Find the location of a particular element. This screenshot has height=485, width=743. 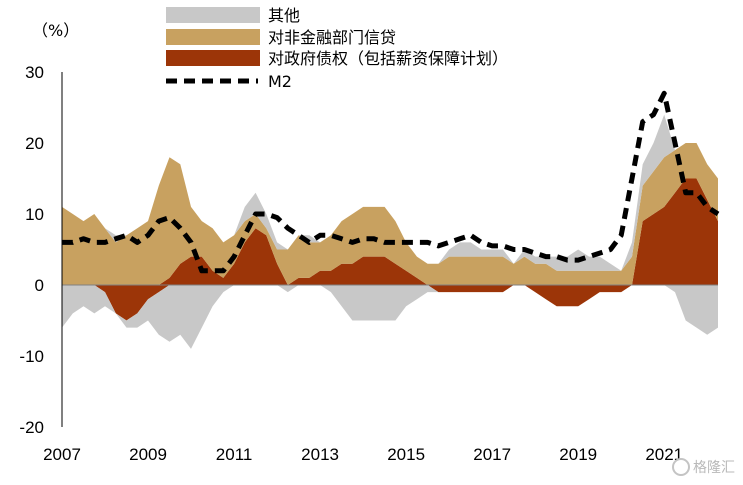

series-other-negative is located at coordinates (390, 317).